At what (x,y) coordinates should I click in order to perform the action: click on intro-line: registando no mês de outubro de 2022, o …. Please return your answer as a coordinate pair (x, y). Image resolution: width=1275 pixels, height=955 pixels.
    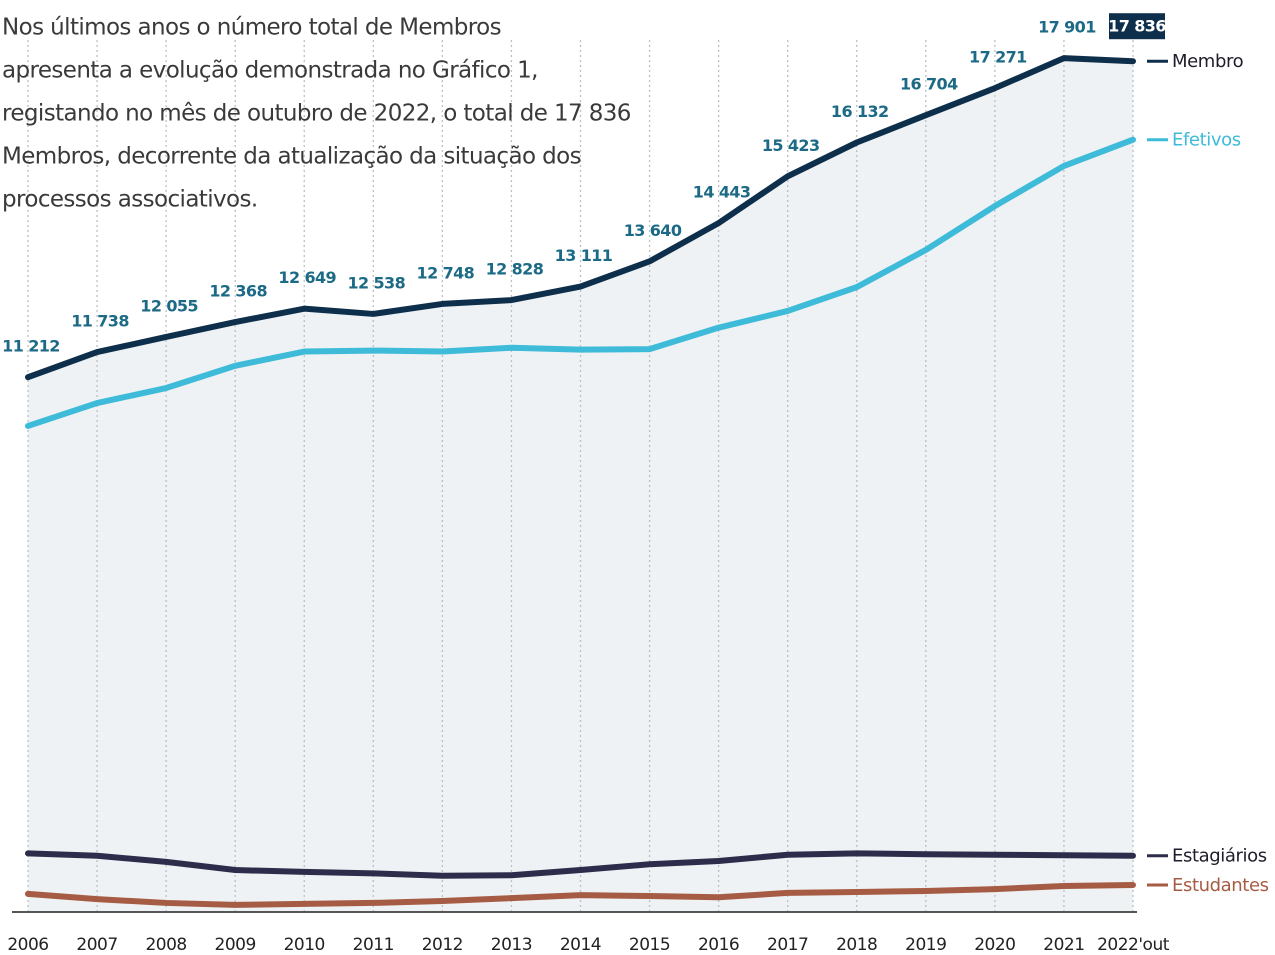
    Looking at the image, I should click on (316, 114).